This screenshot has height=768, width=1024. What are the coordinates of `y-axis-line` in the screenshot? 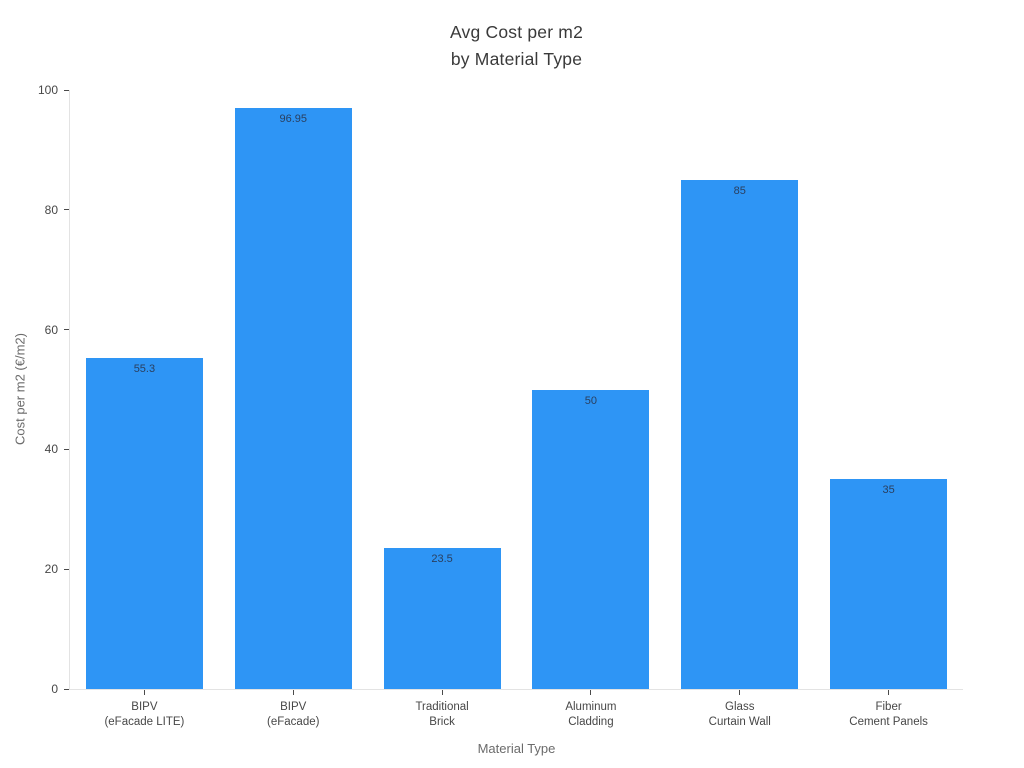 It's located at (69, 390).